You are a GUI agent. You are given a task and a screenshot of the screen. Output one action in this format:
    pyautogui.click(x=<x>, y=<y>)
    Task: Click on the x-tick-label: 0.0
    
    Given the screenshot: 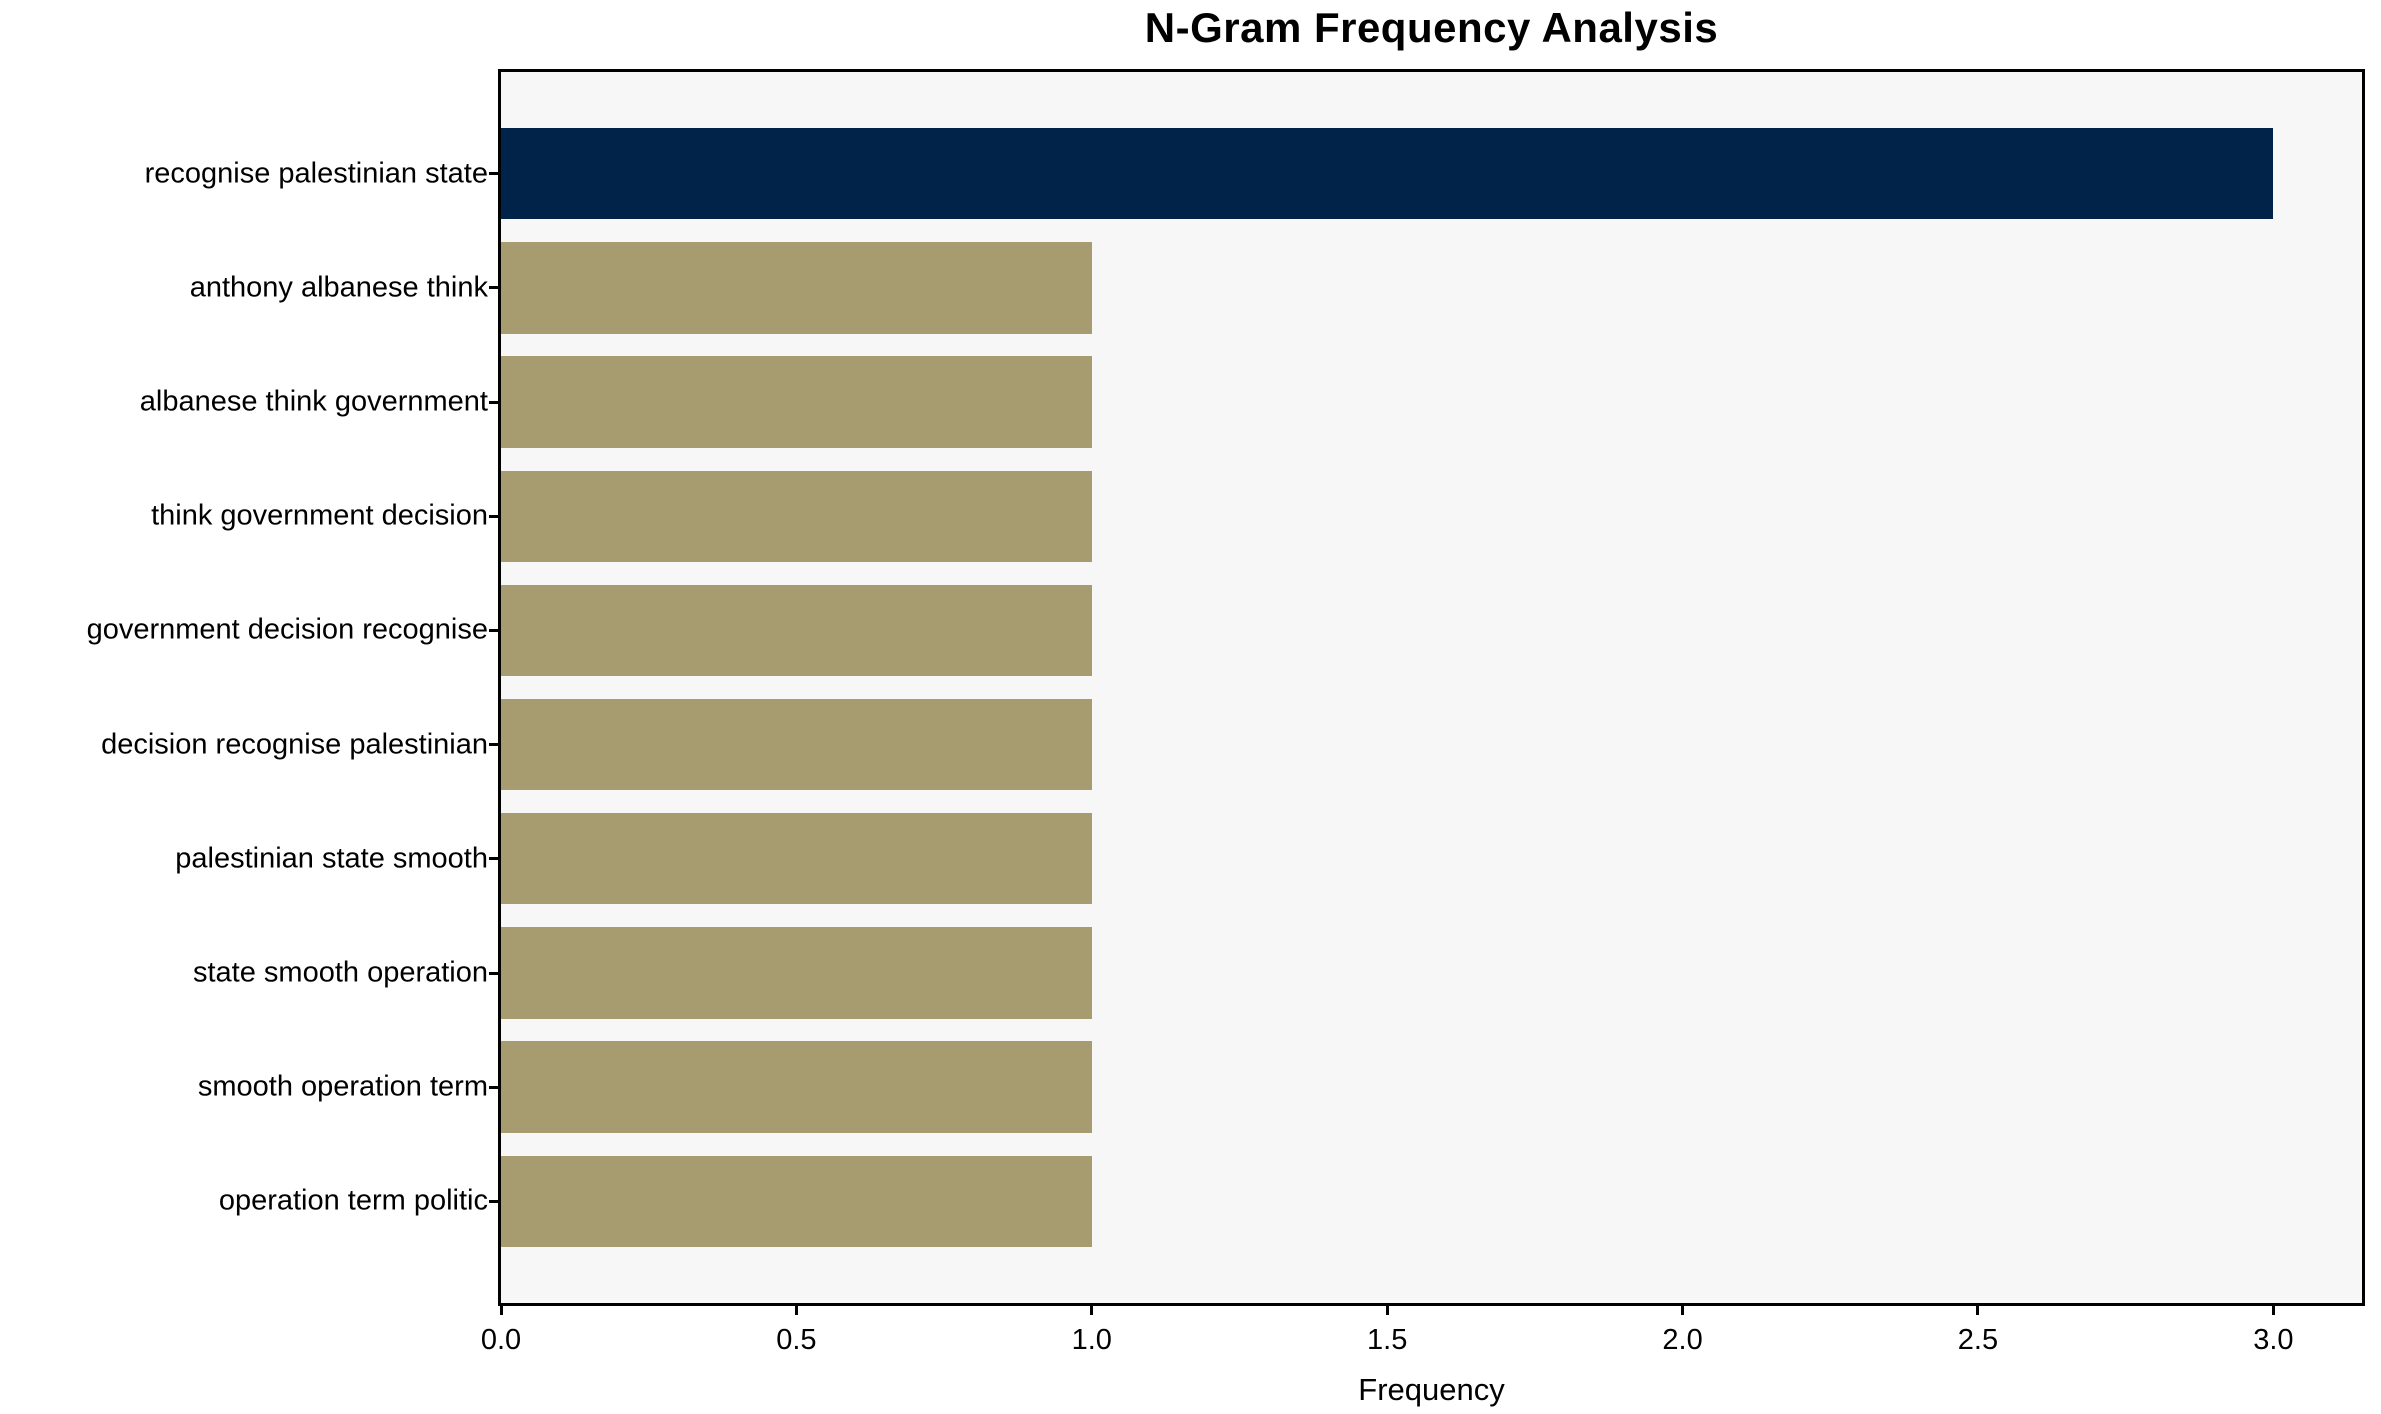 What is the action you would take?
    pyautogui.click(x=501, y=1340)
    